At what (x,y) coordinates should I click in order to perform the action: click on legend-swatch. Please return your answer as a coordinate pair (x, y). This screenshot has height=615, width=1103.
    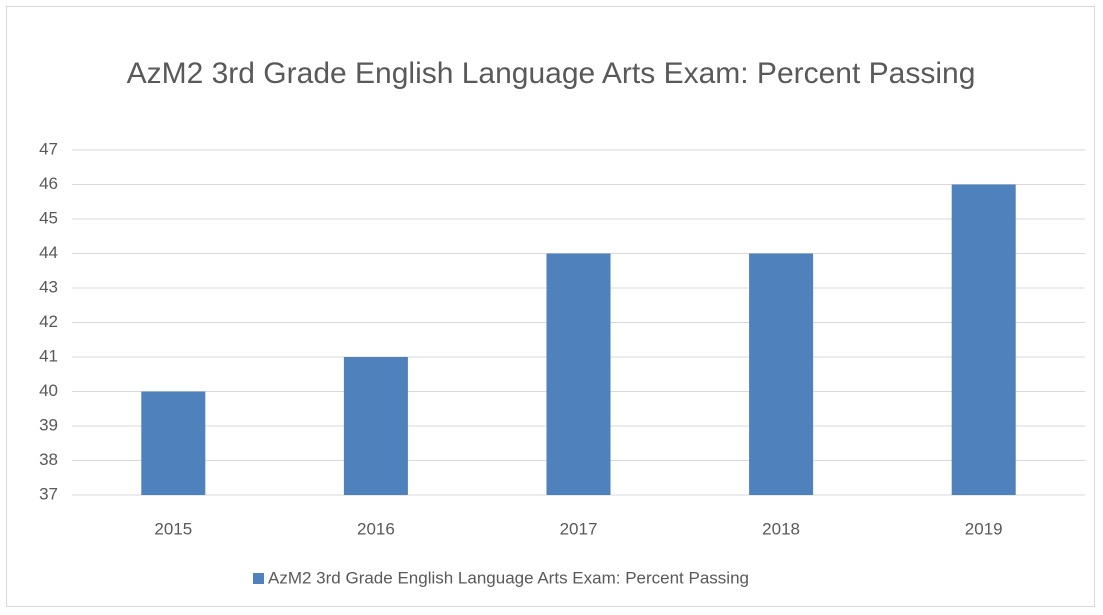
    Looking at the image, I should click on (258, 578).